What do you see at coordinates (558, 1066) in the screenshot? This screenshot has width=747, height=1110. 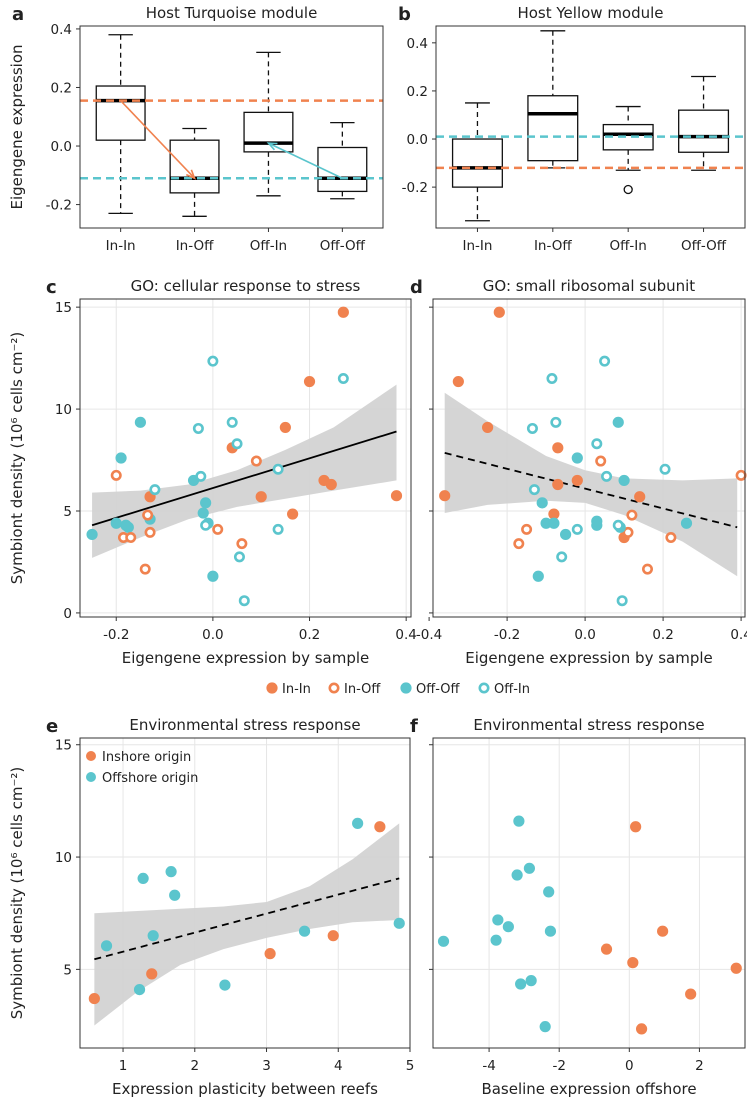 I see `x-tick-label: -2` at bounding box center [558, 1066].